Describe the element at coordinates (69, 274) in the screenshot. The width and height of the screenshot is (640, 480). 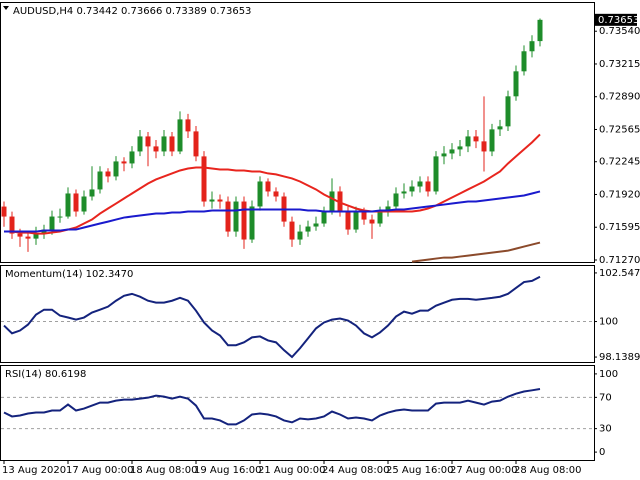
I see `panel-title: Momentum(14) 102.3470` at that location.